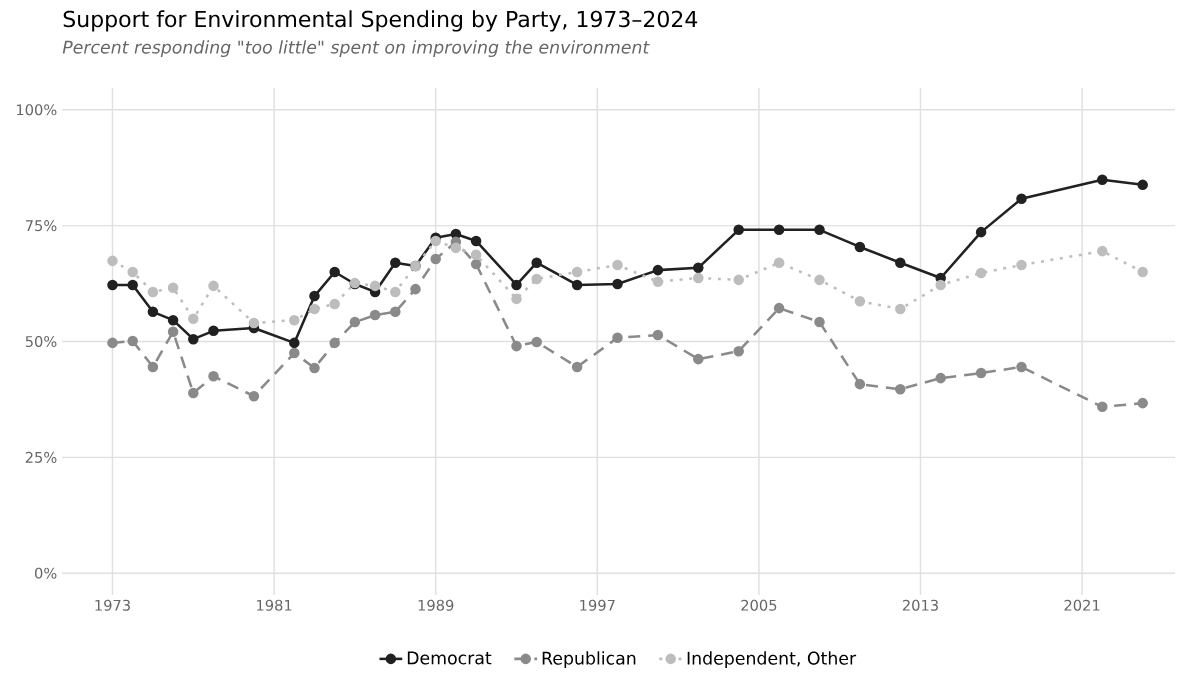 This screenshot has height=689, width=1199. What do you see at coordinates (112, 605) in the screenshot?
I see `x-tick-label: 1973` at bounding box center [112, 605].